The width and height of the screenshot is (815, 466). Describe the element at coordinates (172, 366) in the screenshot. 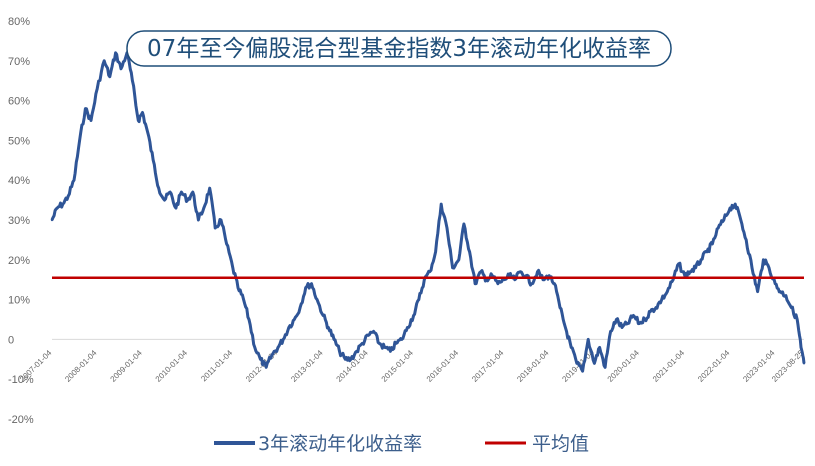

I see `x-tick-label: 2010-01-04` at that location.